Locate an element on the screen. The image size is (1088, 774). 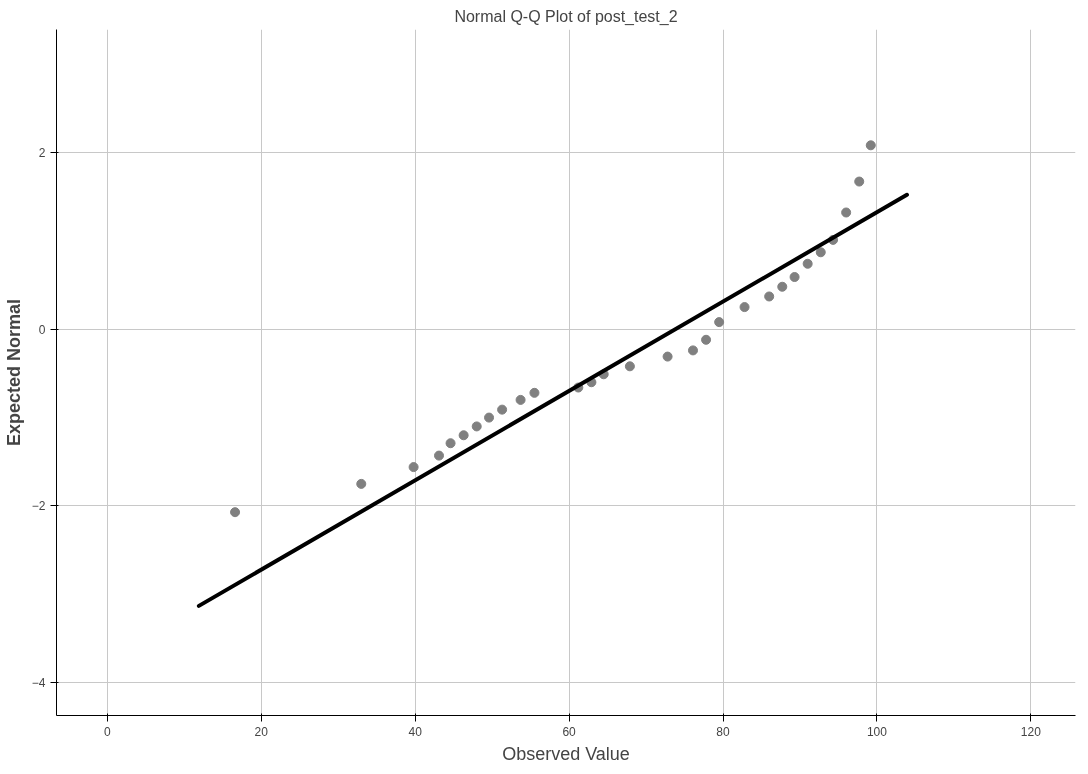
x-tick-label: 80 is located at coordinates (723, 731).